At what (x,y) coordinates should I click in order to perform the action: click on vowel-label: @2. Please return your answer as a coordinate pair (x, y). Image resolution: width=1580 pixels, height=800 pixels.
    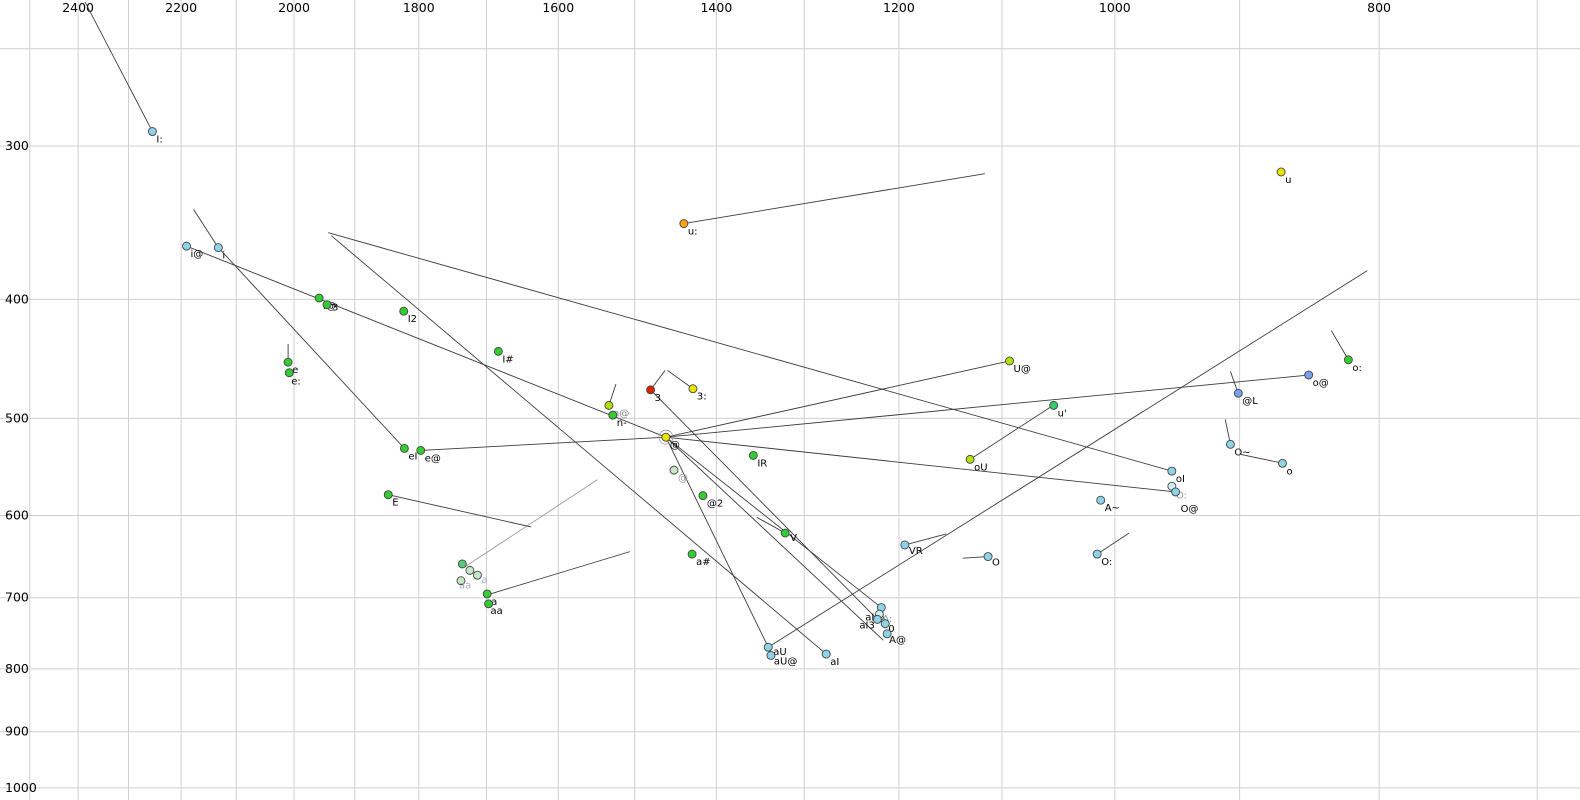
    Looking at the image, I should click on (715, 504).